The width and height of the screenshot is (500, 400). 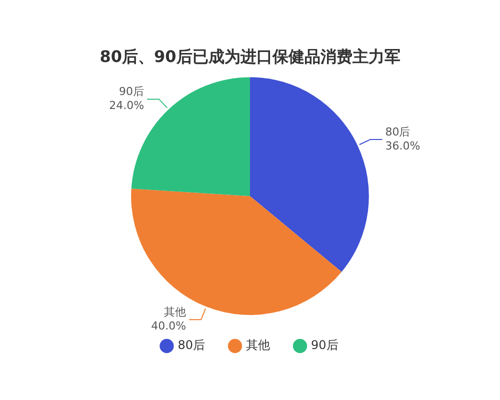 I want to click on data-label: 36.0%, so click(x=402, y=145).